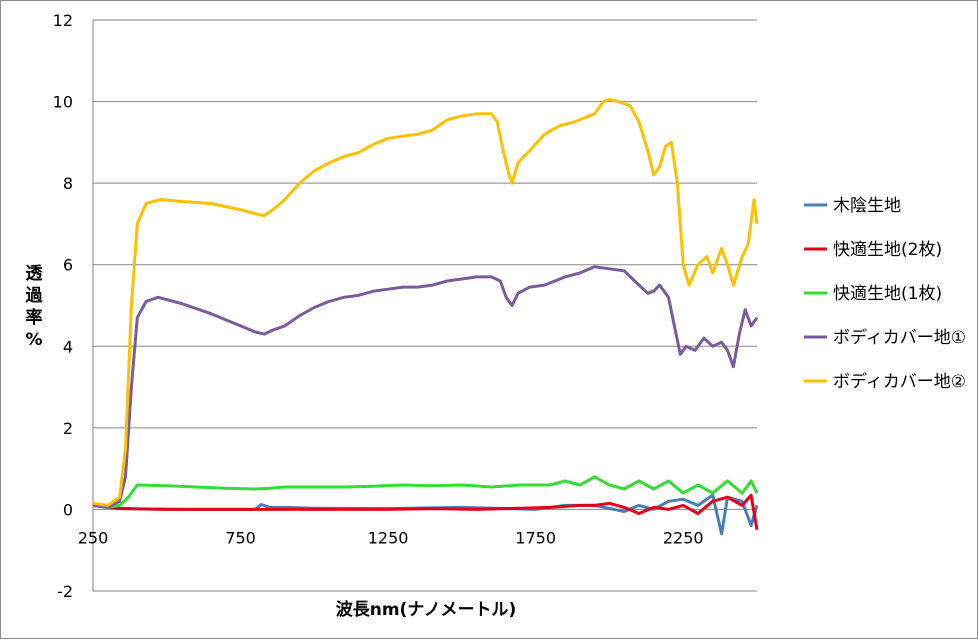  Describe the element at coordinates (68, 428) in the screenshot. I see `y-tick-label: 2` at that location.